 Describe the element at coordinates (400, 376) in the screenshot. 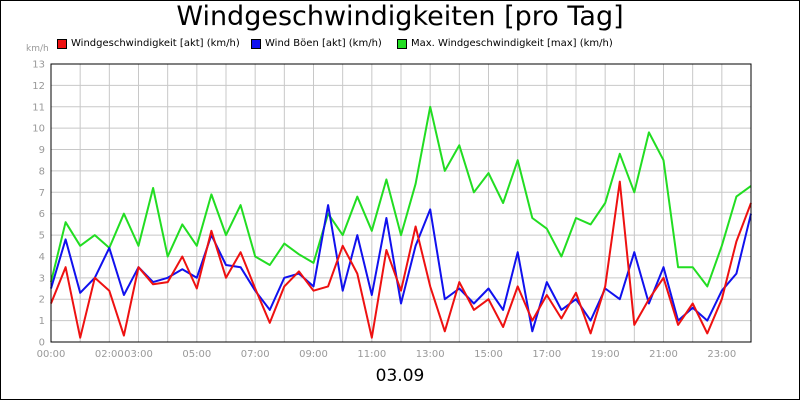

I see `x-axis-date-label: 03.09` at that location.